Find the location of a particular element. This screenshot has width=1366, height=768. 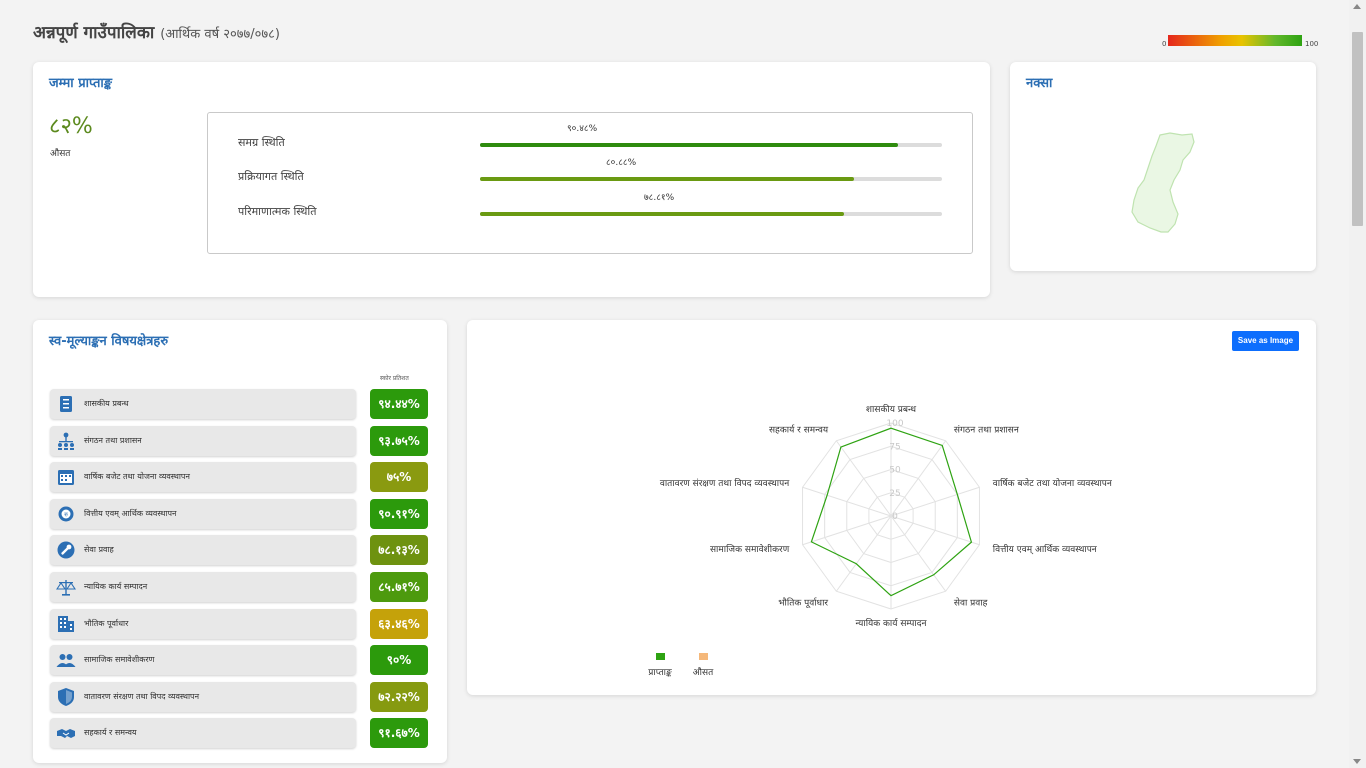

area-row: संगठन तथा प्रशासन ९३.७५% is located at coordinates (239, 440).